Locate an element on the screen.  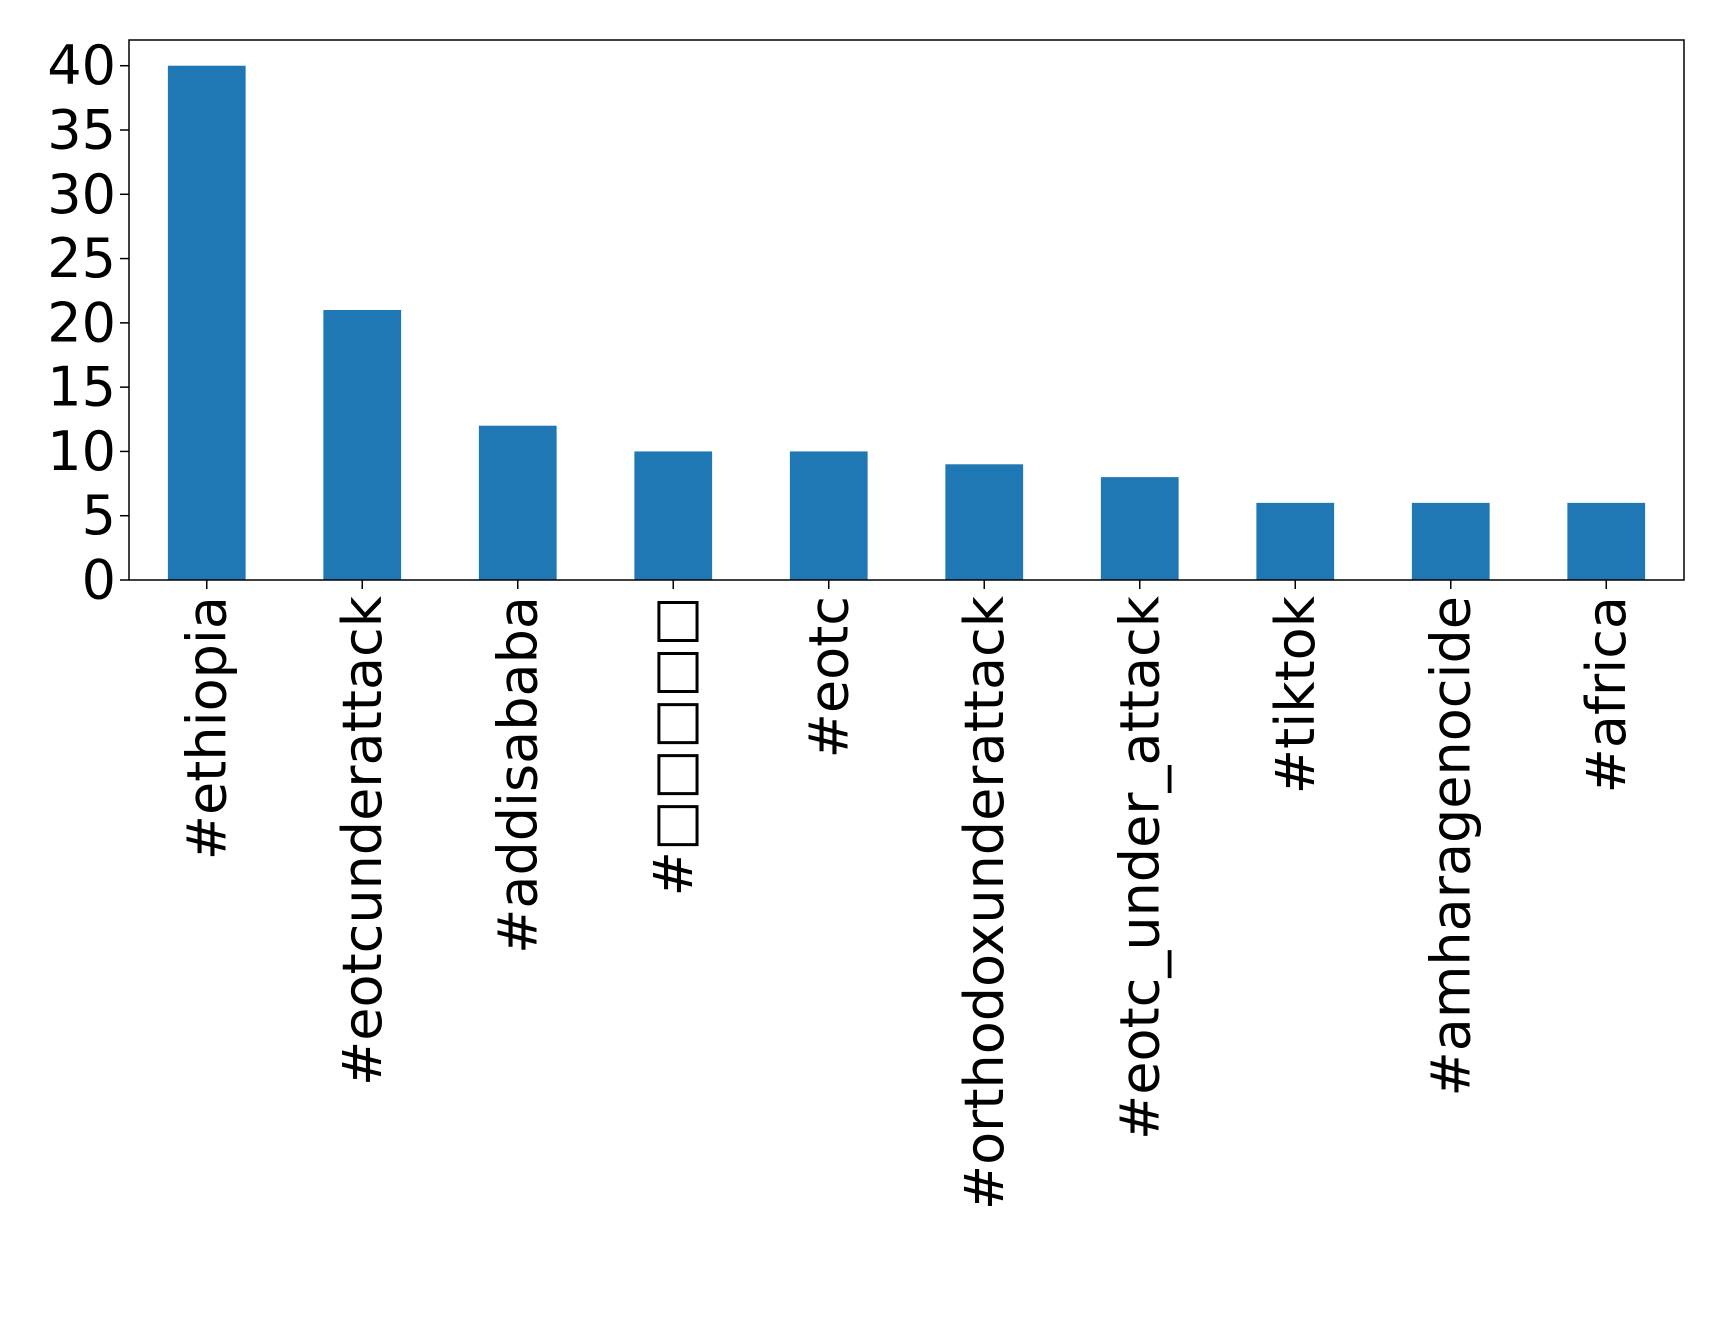
x-tick-label-1: #eotcunderattack is located at coordinates (362, 840).